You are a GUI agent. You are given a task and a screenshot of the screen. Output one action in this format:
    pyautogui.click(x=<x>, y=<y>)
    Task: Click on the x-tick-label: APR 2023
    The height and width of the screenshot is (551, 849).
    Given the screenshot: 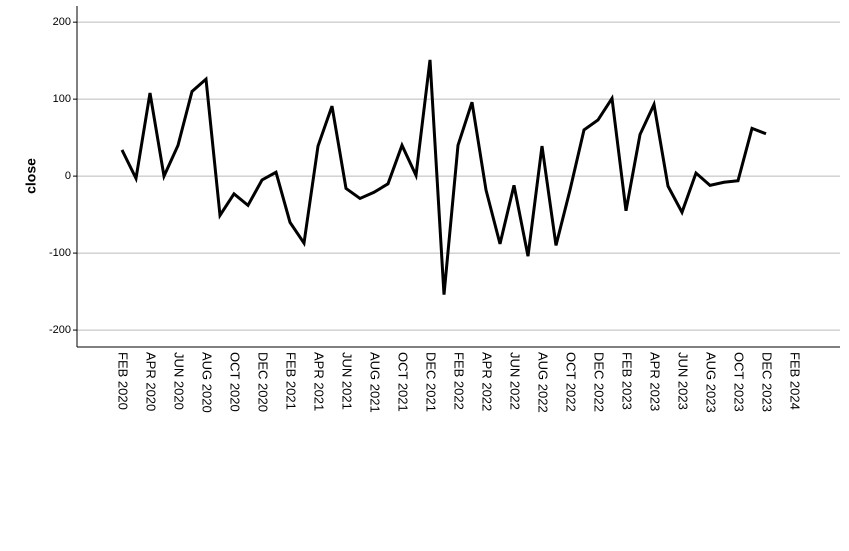 What is the action you would take?
    pyautogui.click(x=655, y=381)
    